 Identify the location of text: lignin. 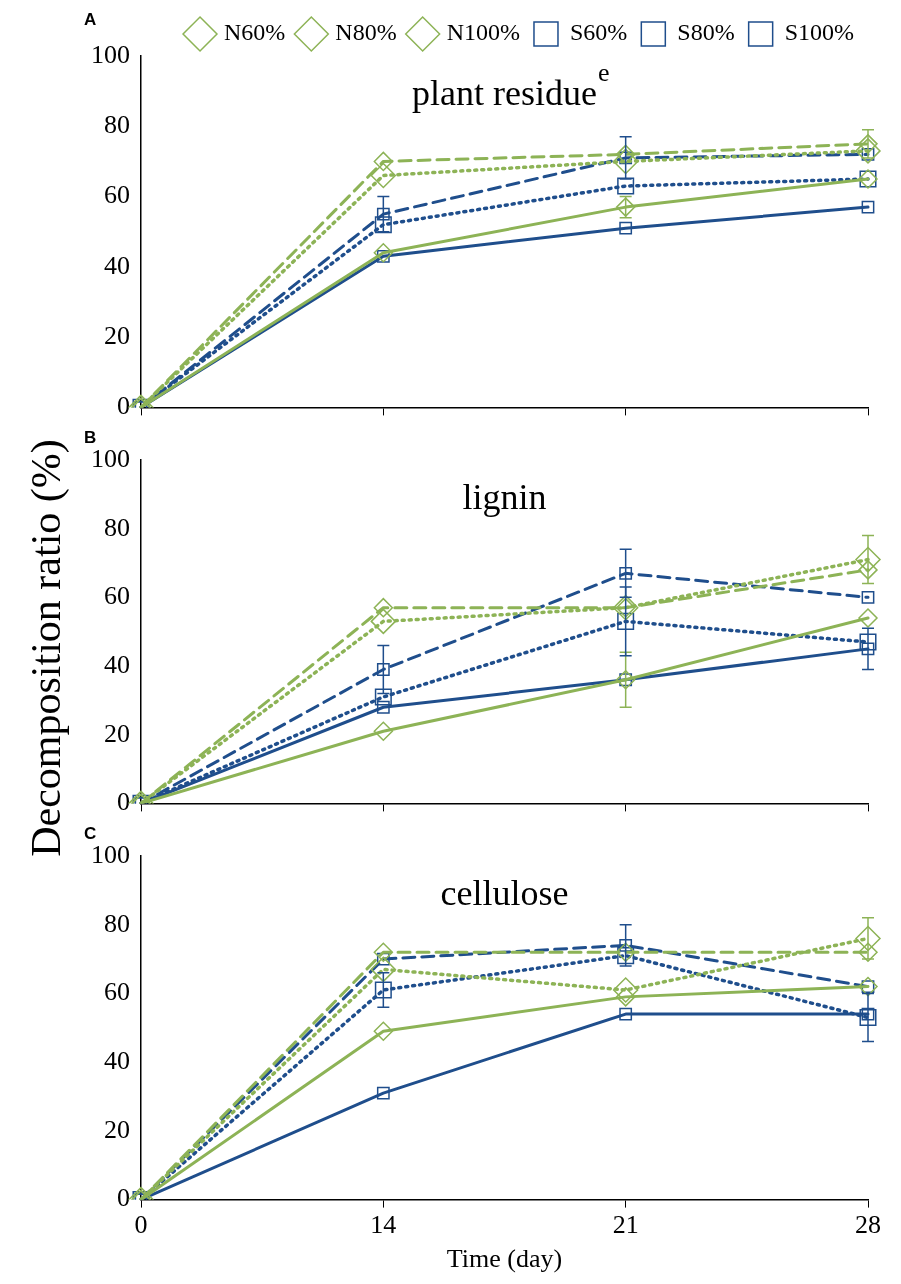
(504, 497).